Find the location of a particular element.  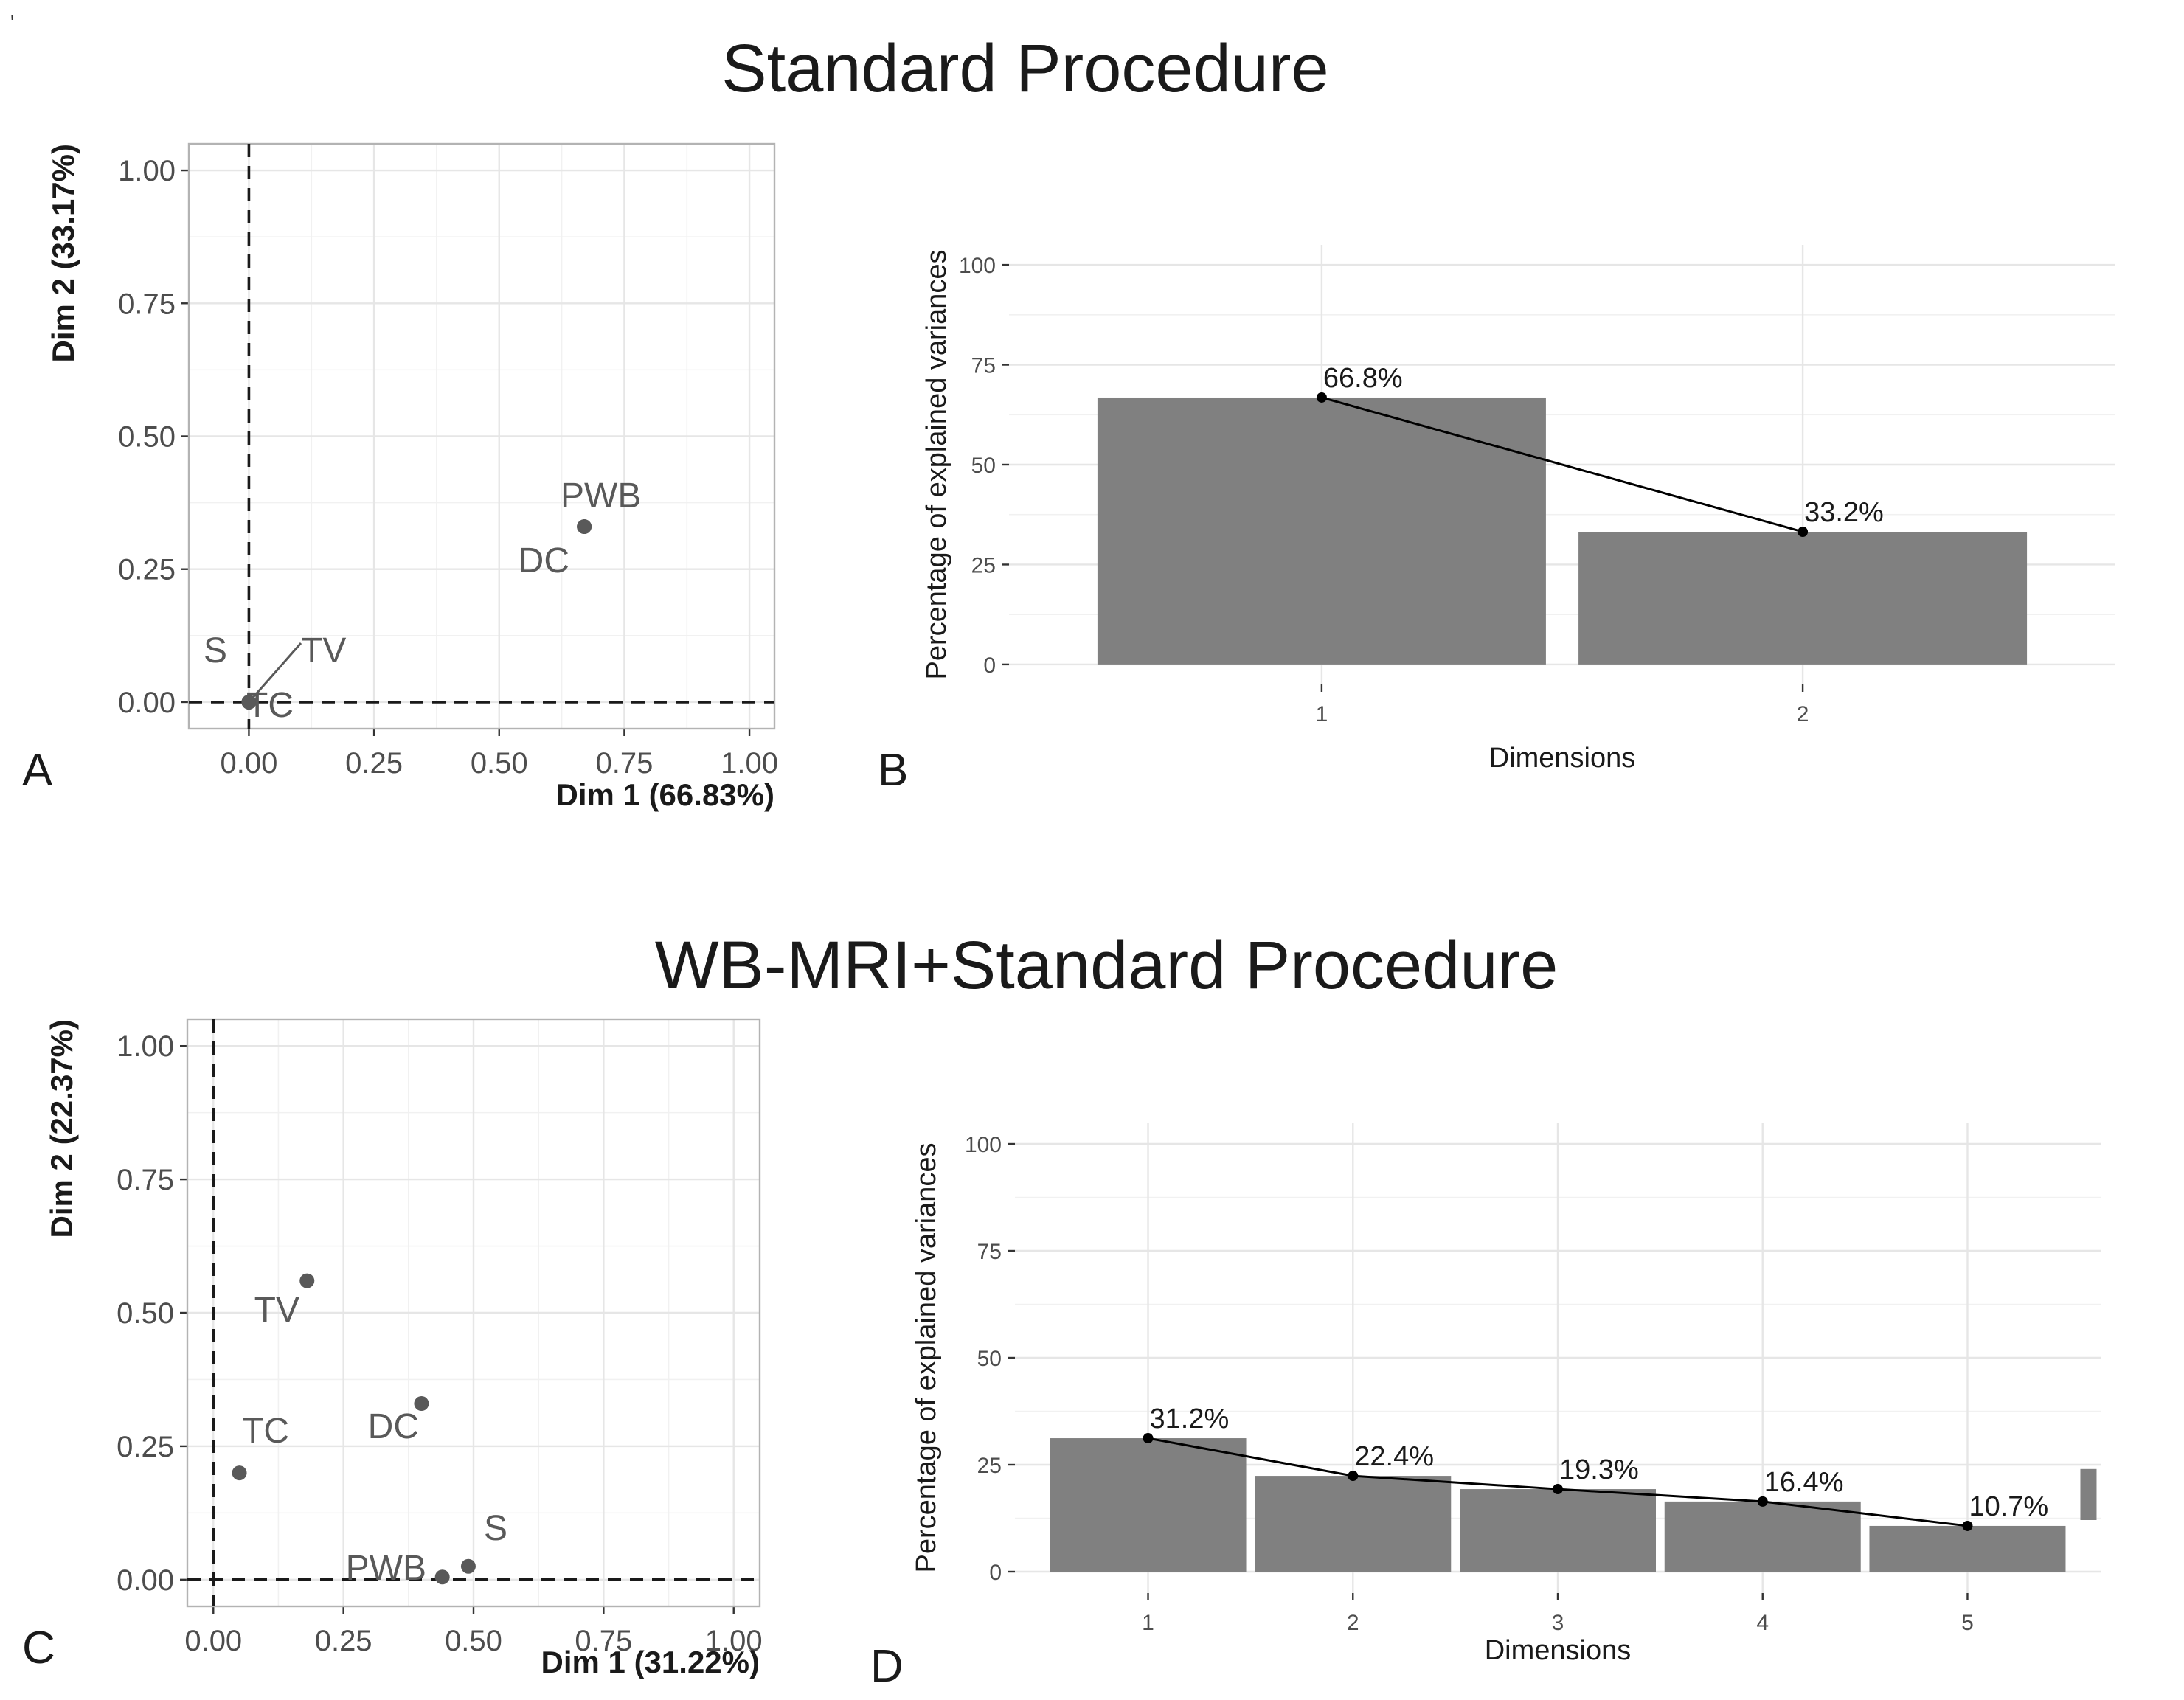

bar-value-label-2: 22.4% is located at coordinates (1394, 1456).